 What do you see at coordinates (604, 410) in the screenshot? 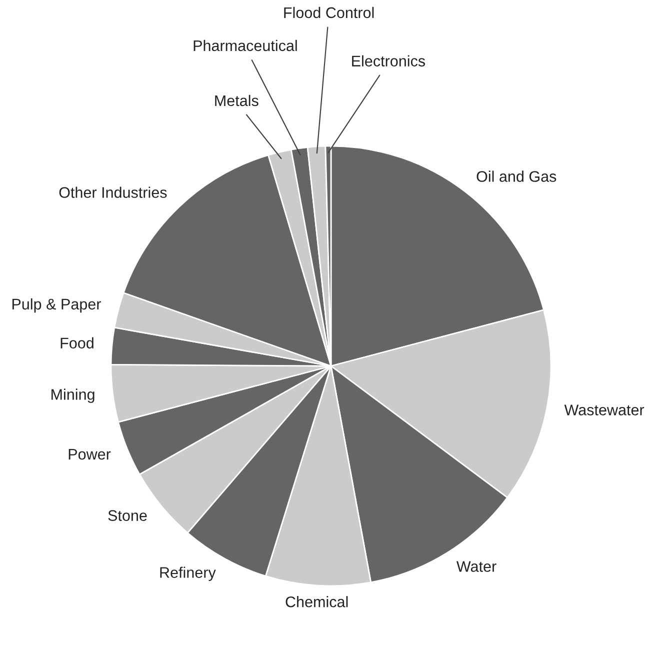
I see `slice-label: Wastewater` at bounding box center [604, 410].